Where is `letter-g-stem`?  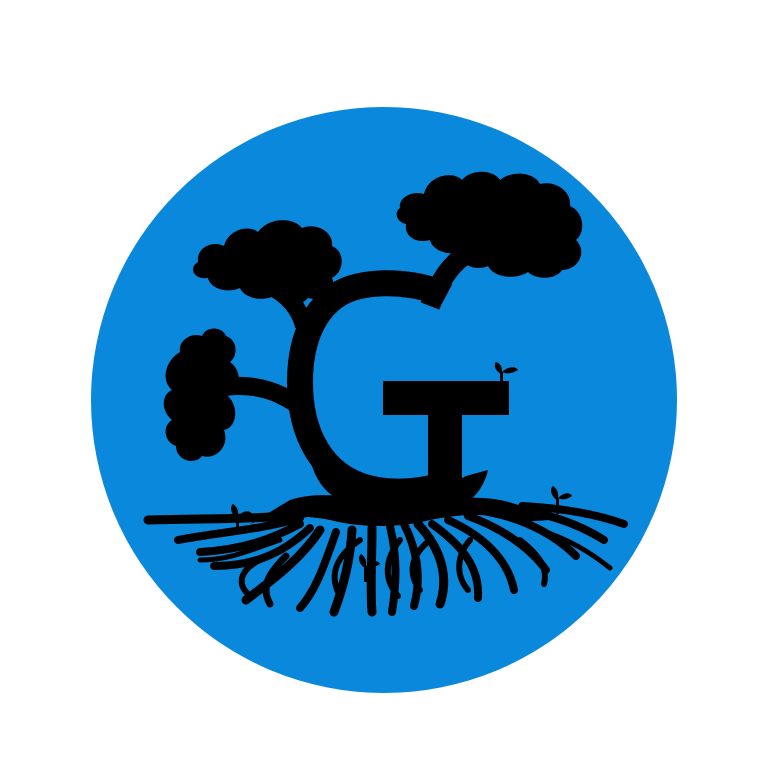 letter-g-stem is located at coordinates (445, 443).